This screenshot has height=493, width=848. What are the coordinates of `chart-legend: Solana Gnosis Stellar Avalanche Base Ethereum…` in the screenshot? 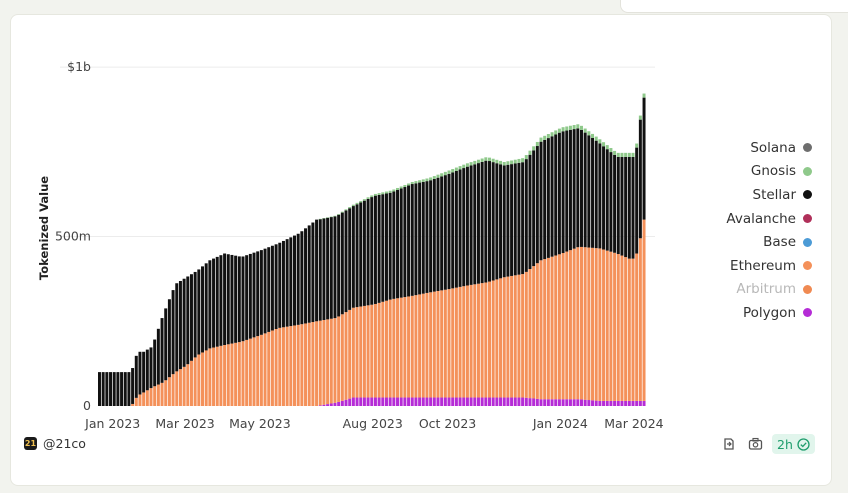 It's located at (756, 230).